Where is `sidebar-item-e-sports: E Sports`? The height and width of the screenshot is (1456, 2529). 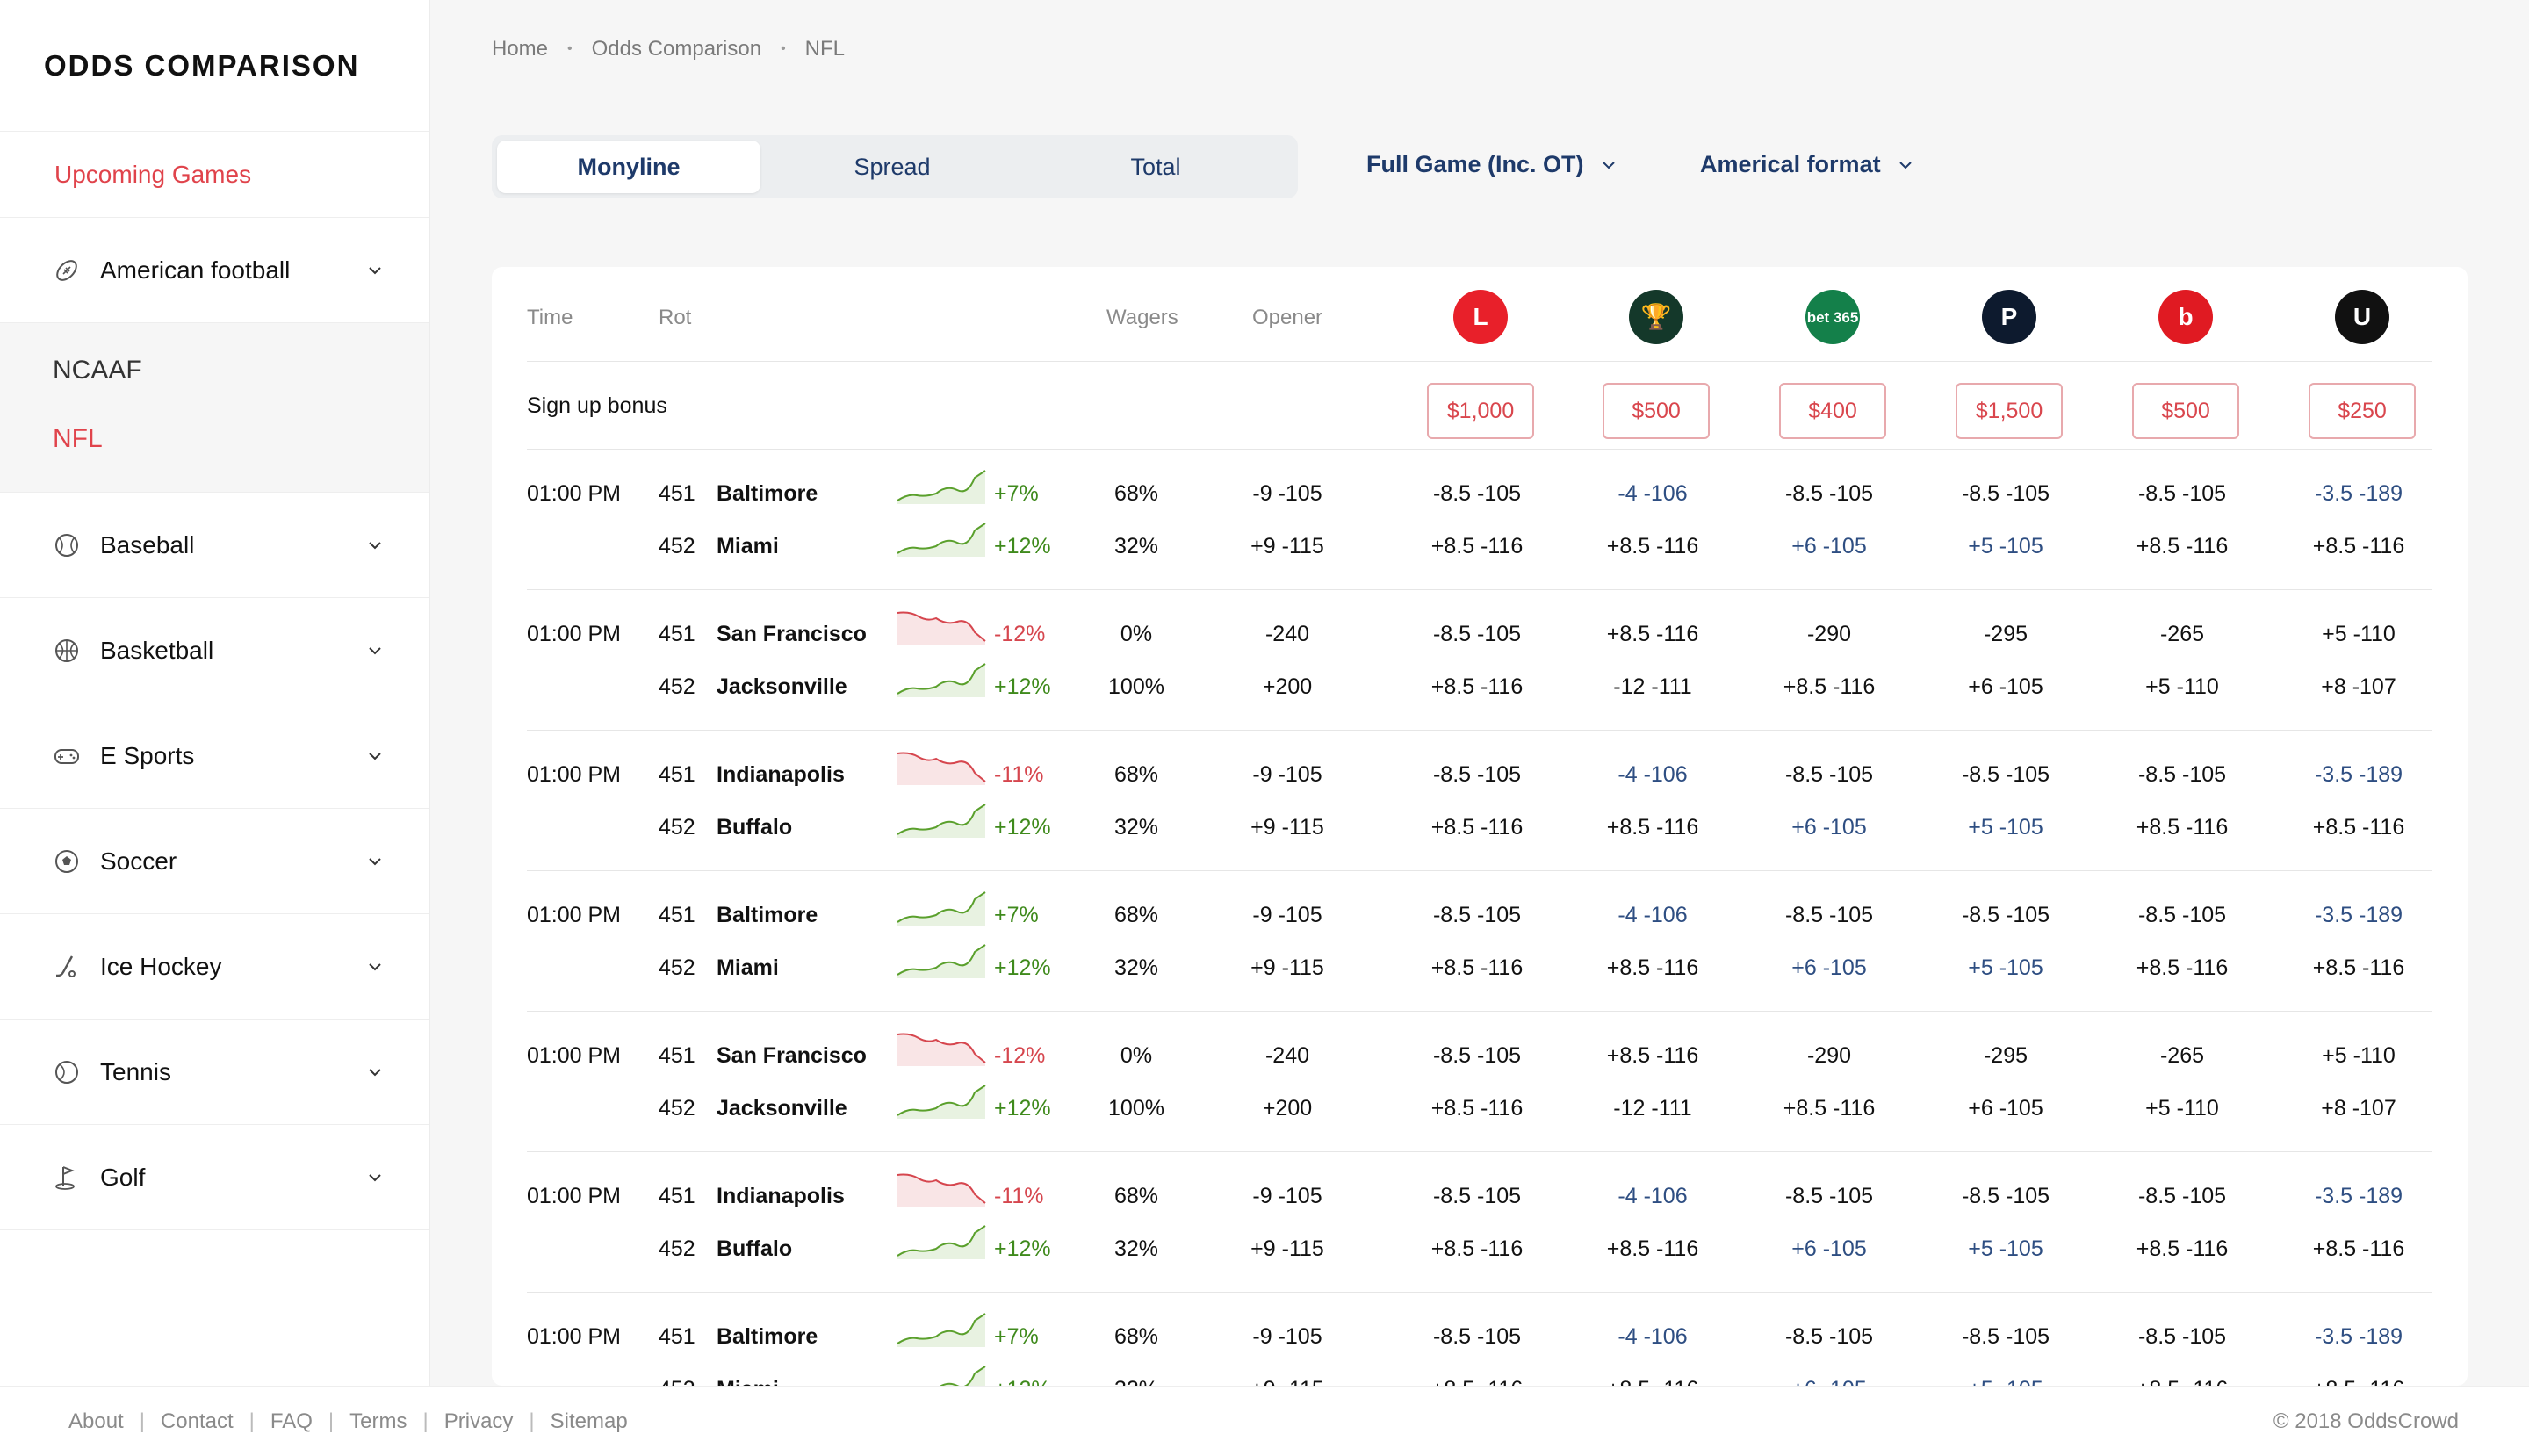
sidebar-item-e-sports: E Sports is located at coordinates (215, 756).